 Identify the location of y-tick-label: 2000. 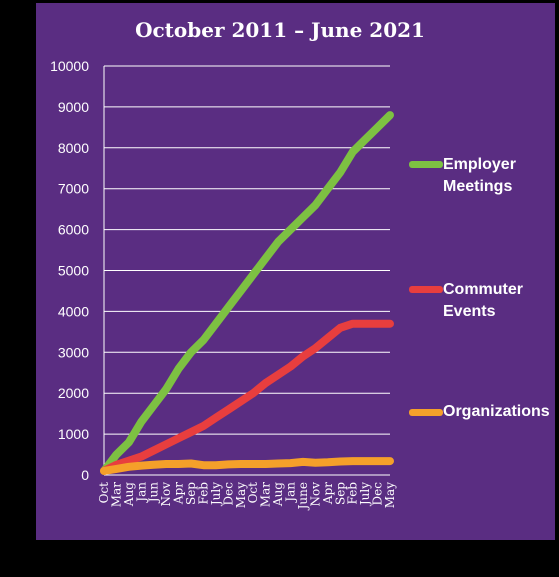
(73, 393).